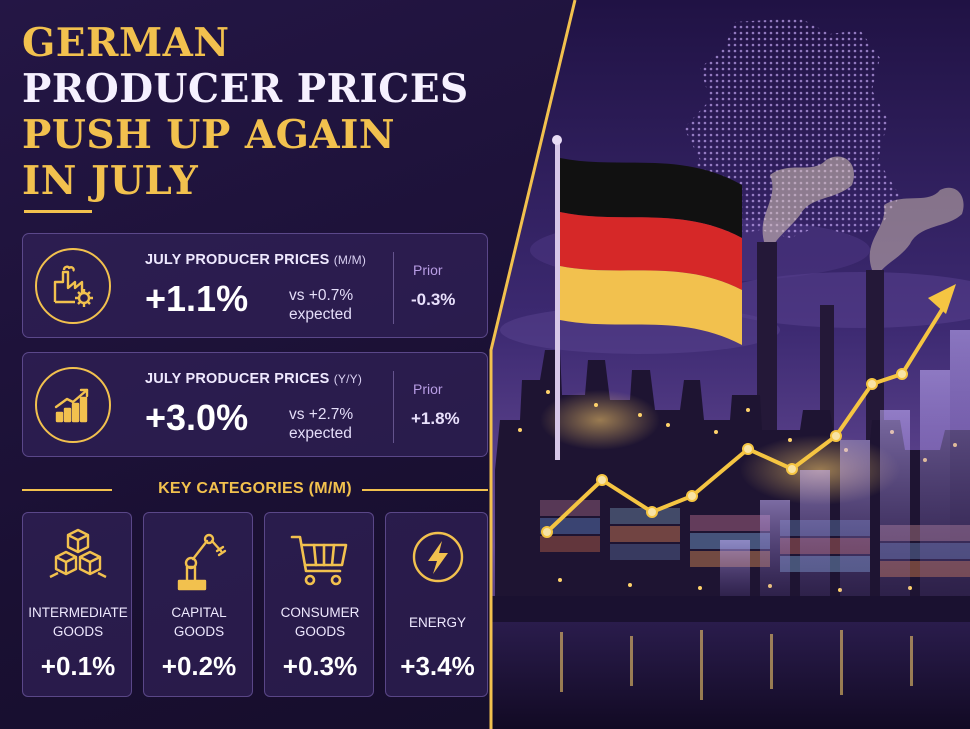 The height and width of the screenshot is (729, 970). What do you see at coordinates (256, 260) in the screenshot?
I see `mm-card-label: JULY PRODUCER PRICES (M/M)` at bounding box center [256, 260].